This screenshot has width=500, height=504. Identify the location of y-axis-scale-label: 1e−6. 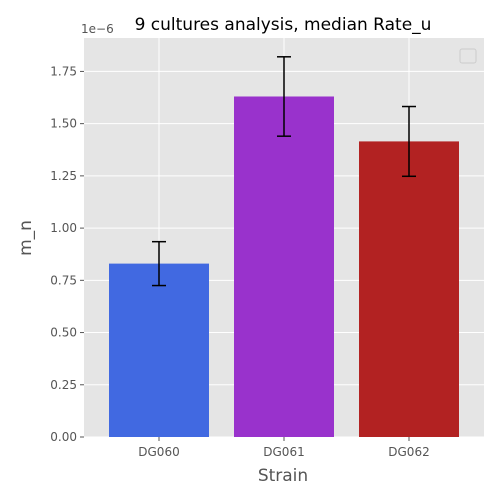
(97, 29).